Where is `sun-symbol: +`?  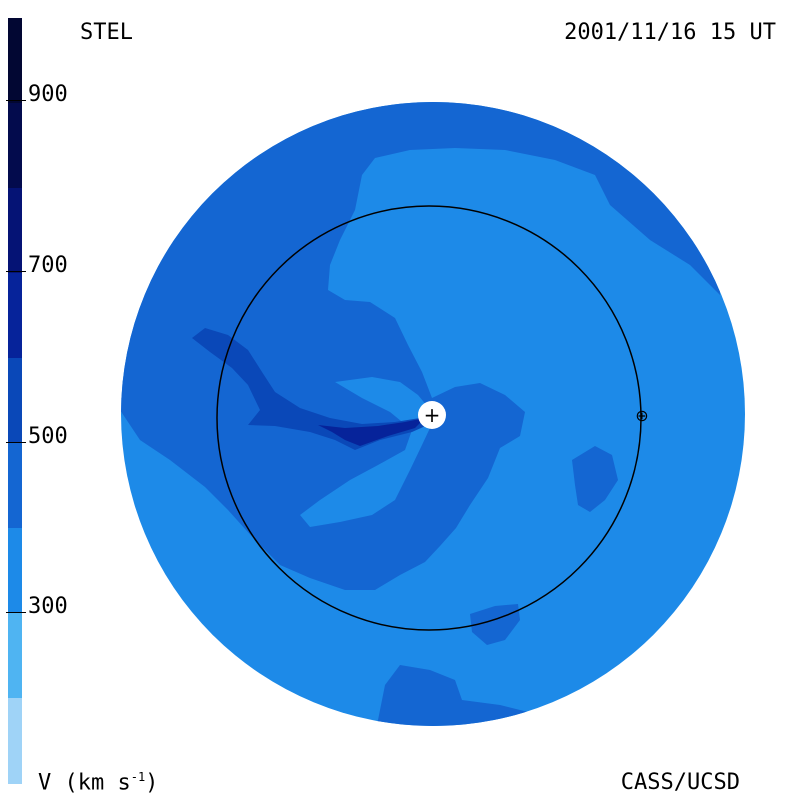 sun-symbol: + is located at coordinates (432, 415).